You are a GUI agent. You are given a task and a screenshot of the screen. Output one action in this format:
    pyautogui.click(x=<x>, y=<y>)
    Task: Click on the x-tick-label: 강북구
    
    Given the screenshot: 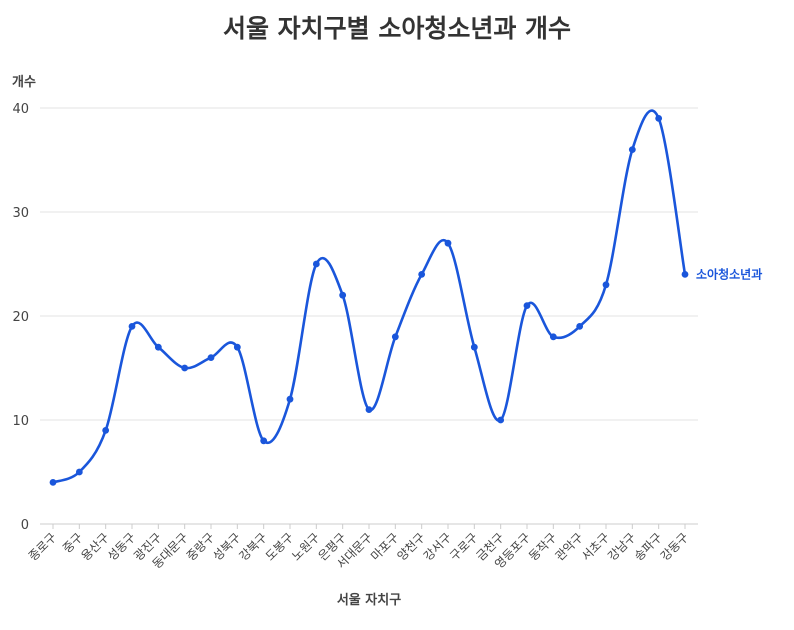 What is the action you would take?
    pyautogui.click(x=252, y=546)
    